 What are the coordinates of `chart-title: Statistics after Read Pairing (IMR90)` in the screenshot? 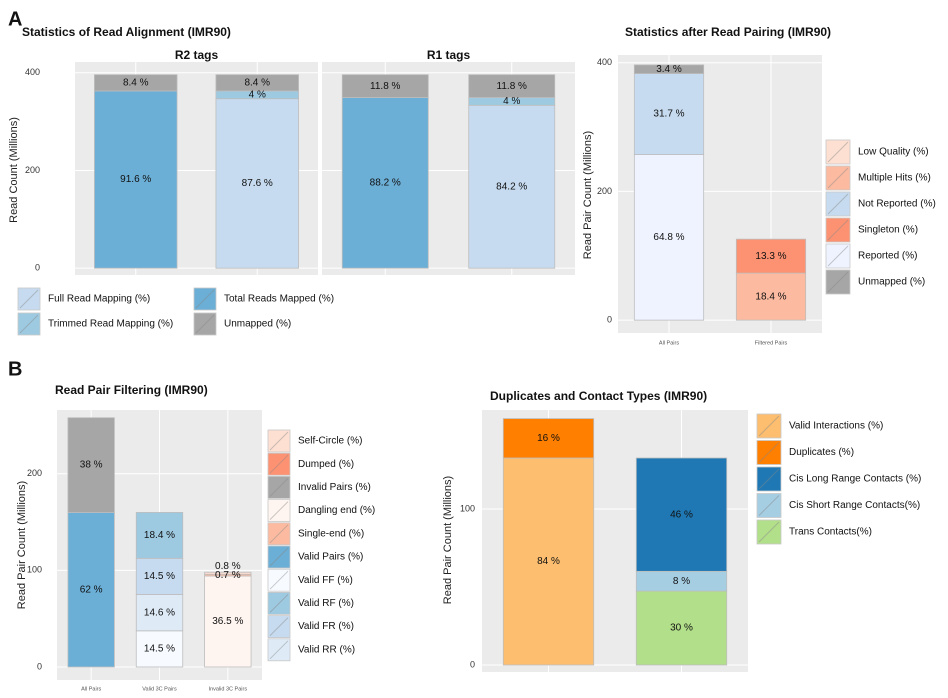 It's located at (728, 32).